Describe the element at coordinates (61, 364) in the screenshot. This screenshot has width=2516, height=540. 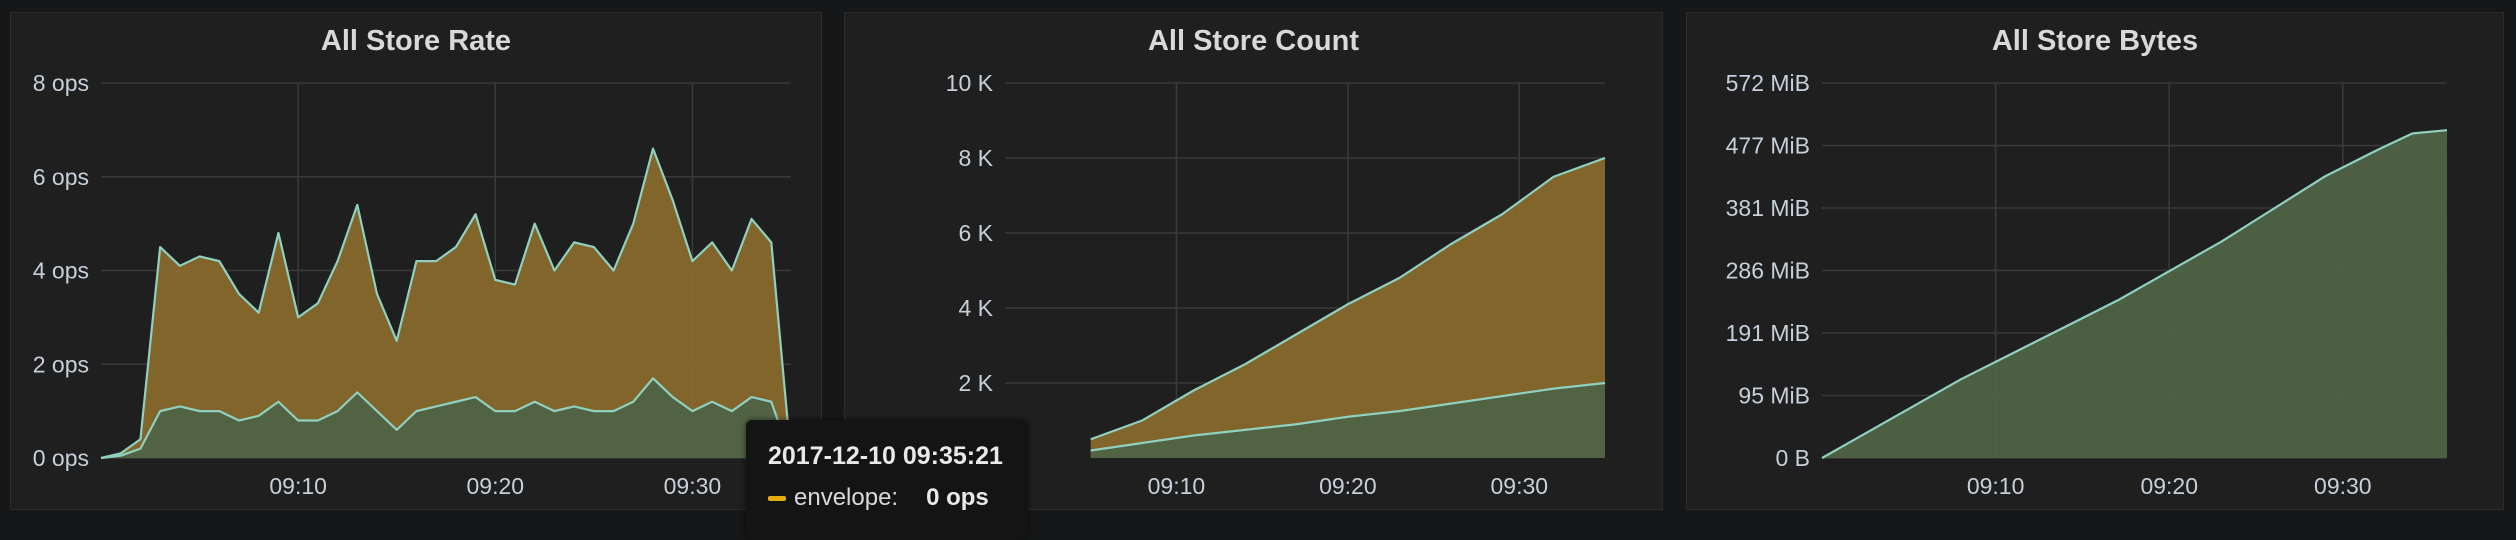
I see `y-tick-label: 2 ops` at that location.